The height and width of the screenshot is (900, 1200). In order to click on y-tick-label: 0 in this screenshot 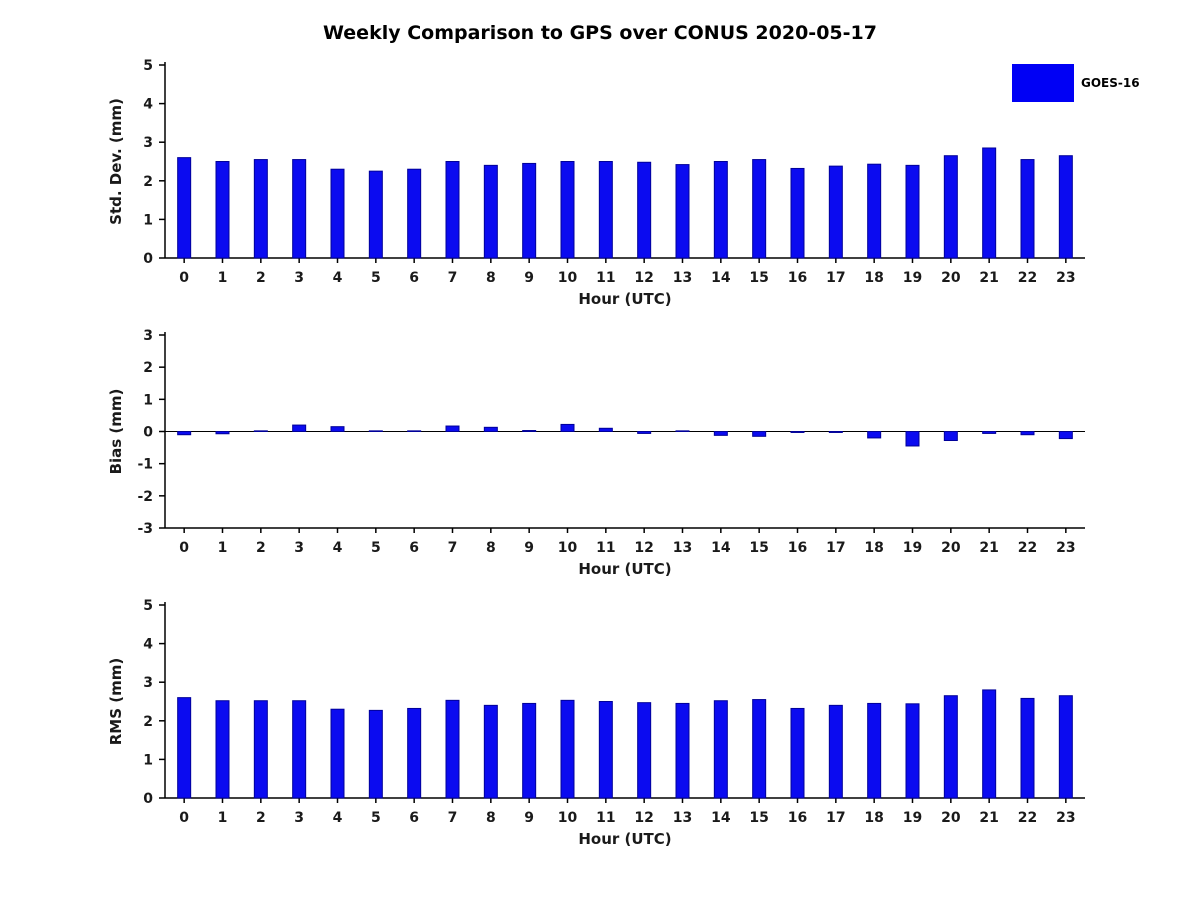, I will do `click(148, 799)`.